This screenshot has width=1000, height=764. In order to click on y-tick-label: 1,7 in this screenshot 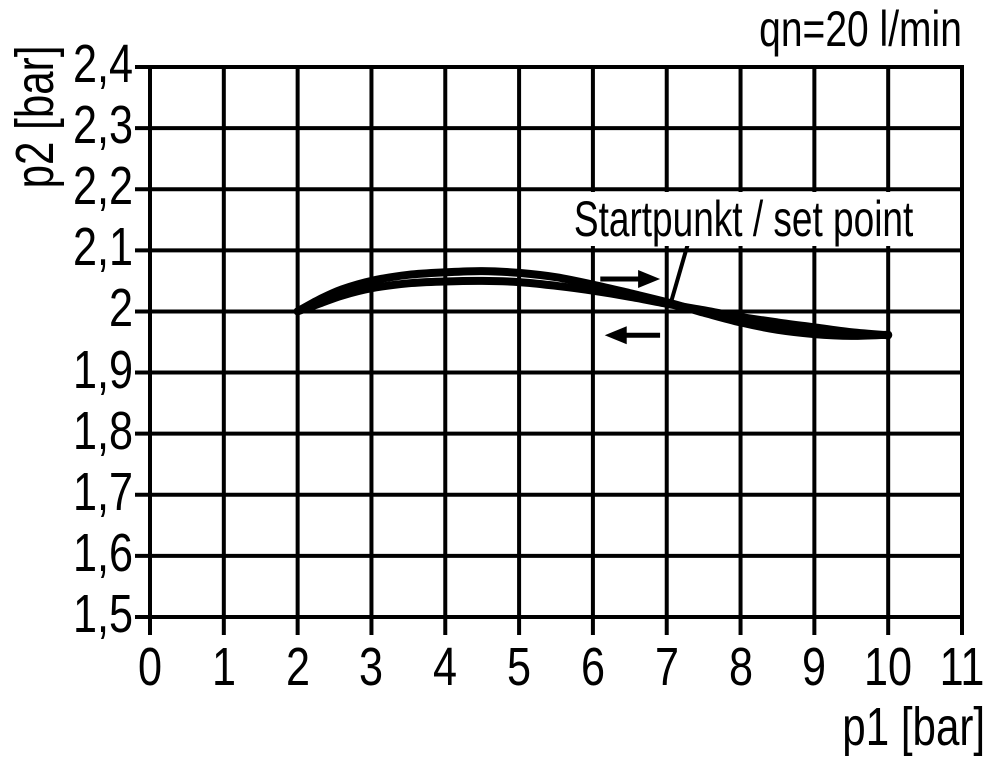, I will do `click(102, 491)`.